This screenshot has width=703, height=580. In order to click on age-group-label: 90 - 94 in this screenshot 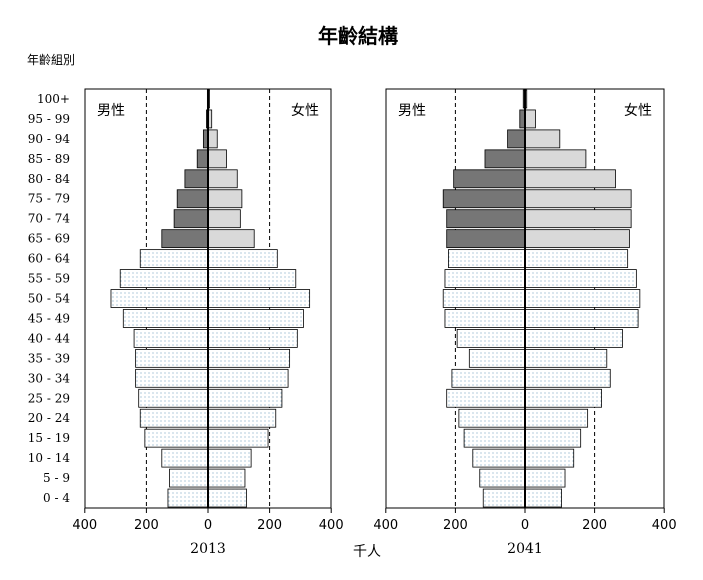, I will do `click(49, 139)`.